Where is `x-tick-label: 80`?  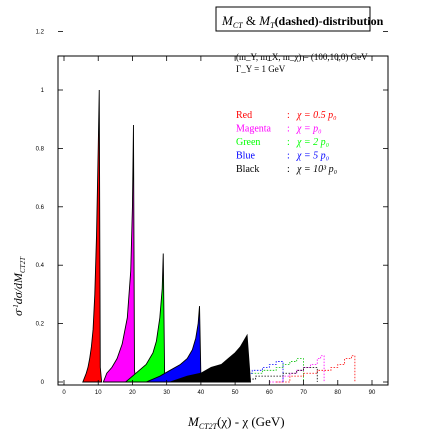
x-tick-label: 80 is located at coordinates (337, 393).